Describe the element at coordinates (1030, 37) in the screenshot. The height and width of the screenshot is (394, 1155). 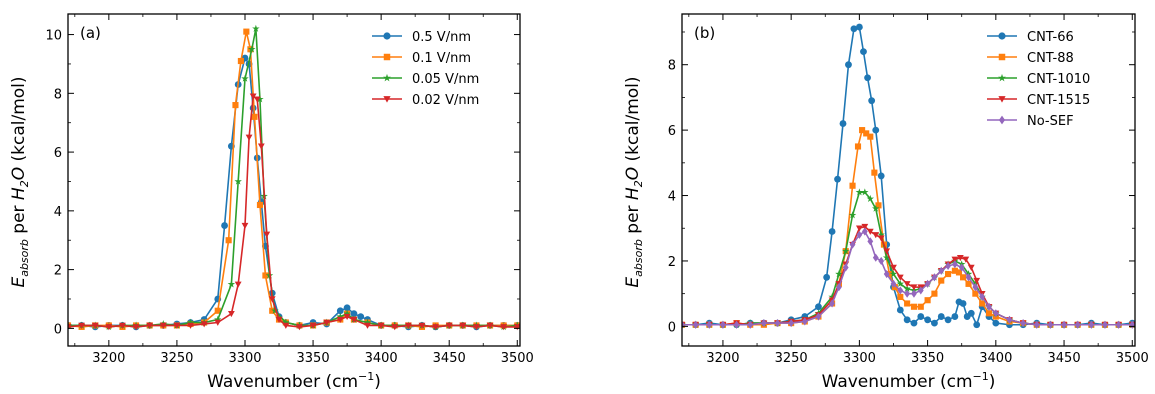
I see `legend-item: CNT-66` at that location.